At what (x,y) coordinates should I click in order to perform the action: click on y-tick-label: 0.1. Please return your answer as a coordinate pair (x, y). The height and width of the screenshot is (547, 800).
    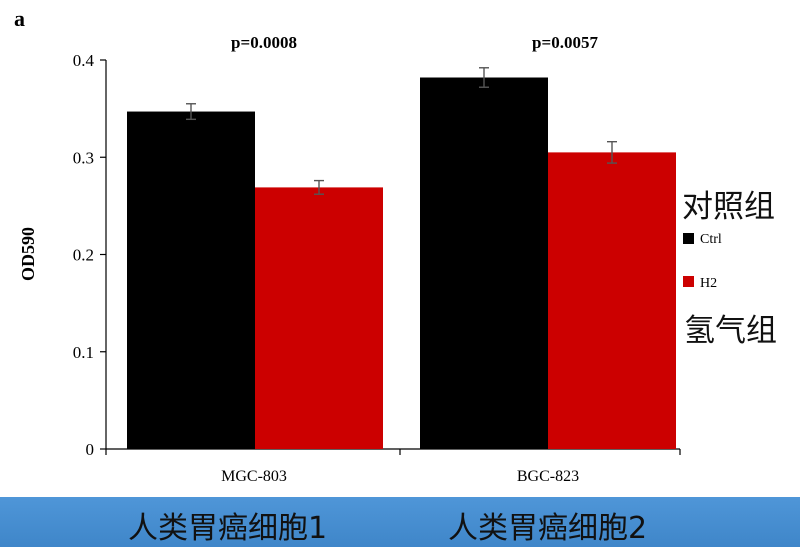
    Looking at the image, I should click on (83, 352).